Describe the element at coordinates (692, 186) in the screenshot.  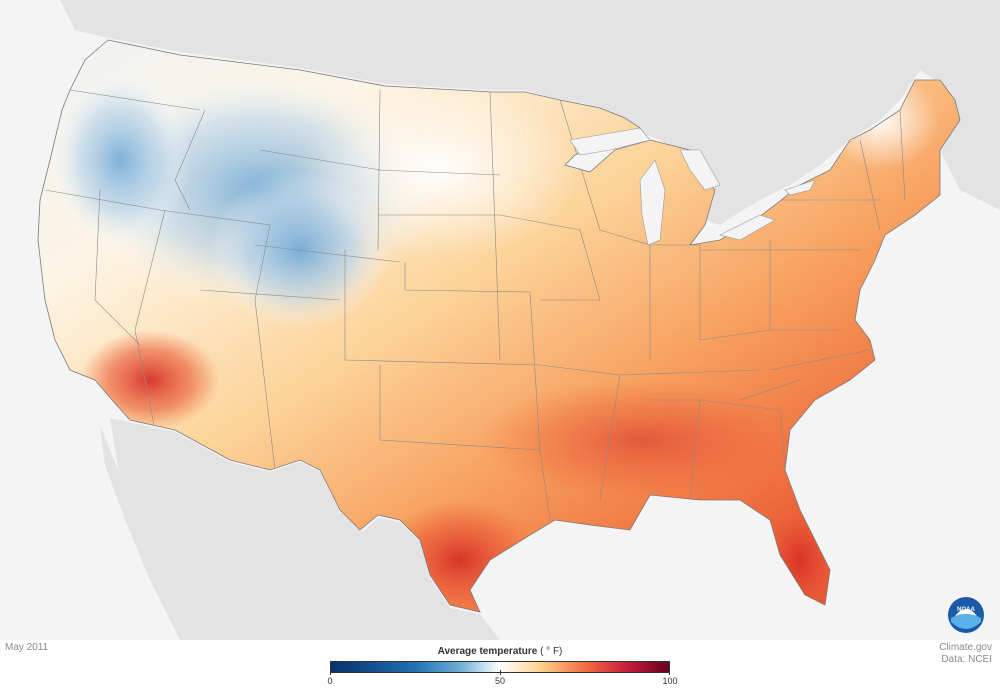
I see `great-lakes` at that location.